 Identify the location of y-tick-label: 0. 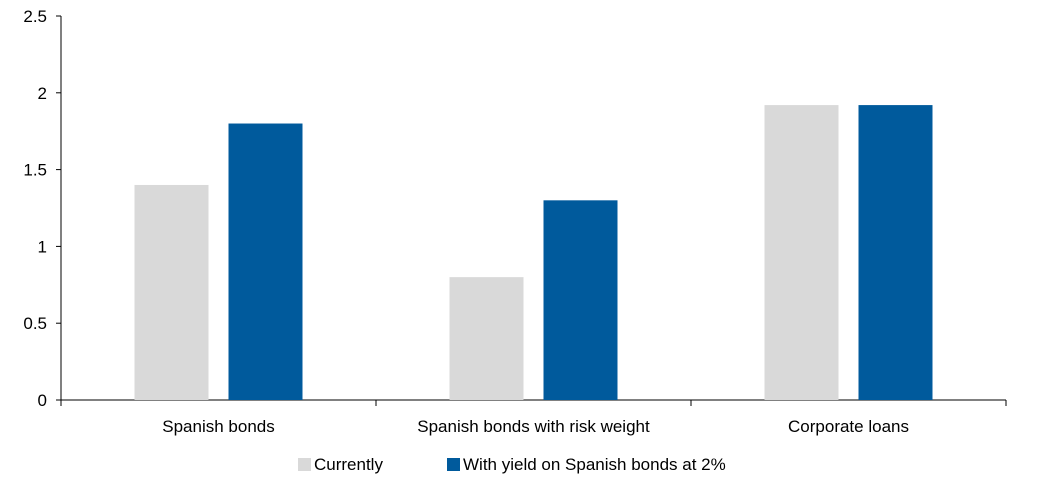
(42, 400).